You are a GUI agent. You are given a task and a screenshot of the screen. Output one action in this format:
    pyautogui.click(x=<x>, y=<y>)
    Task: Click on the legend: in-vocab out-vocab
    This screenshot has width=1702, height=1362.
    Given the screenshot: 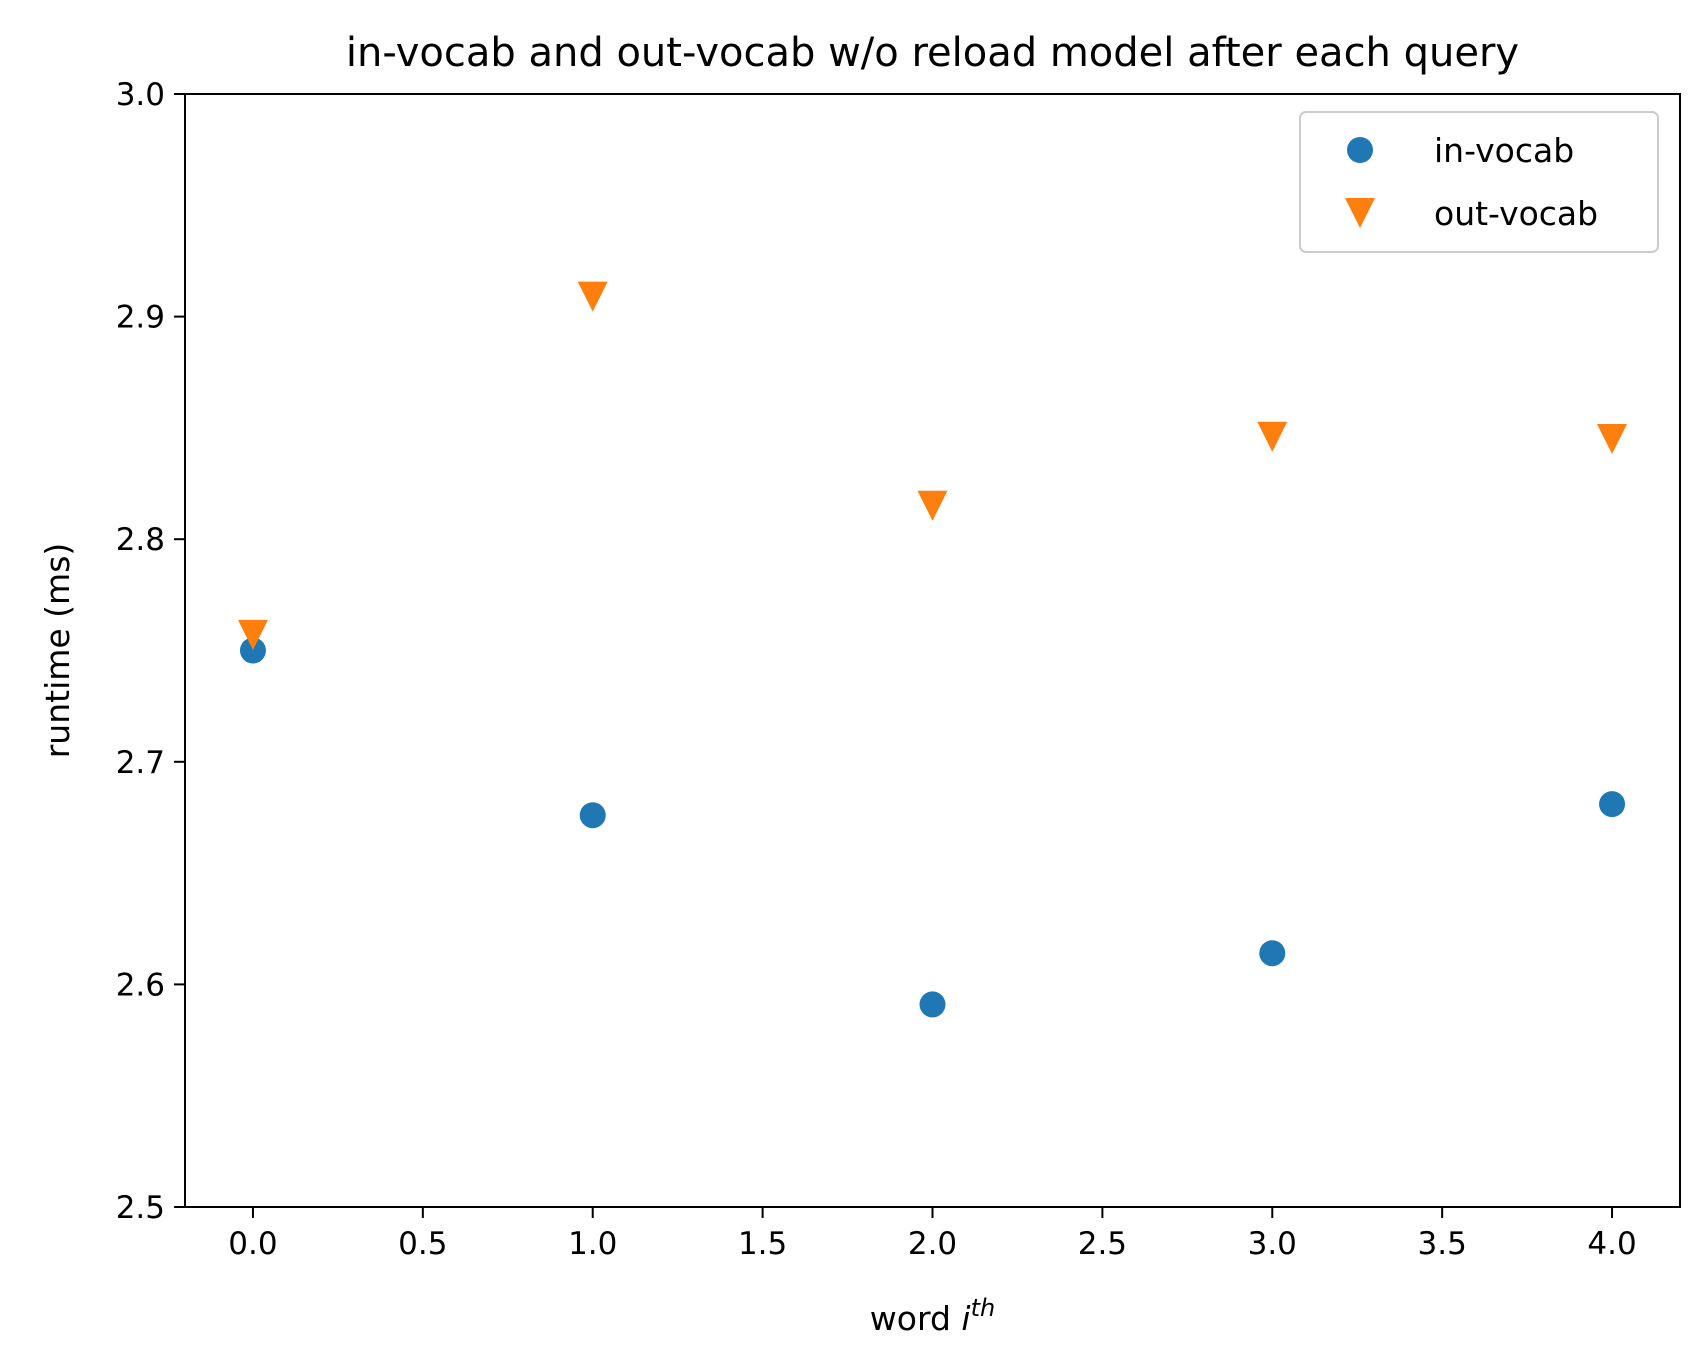 What is the action you would take?
    pyautogui.click(x=1479, y=182)
    